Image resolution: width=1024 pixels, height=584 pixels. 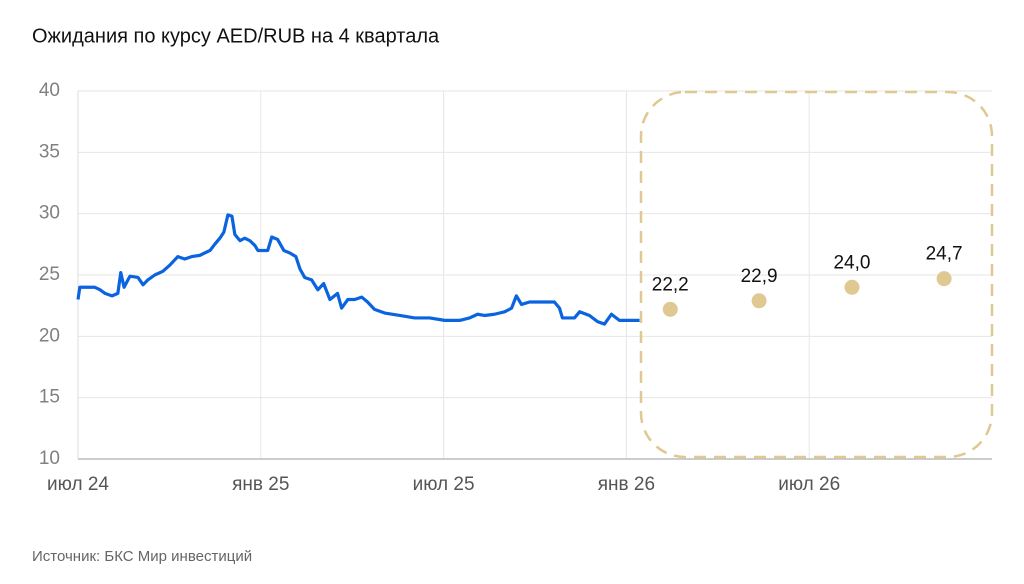 I want to click on x-tick-label: июл 25, so click(x=444, y=484).